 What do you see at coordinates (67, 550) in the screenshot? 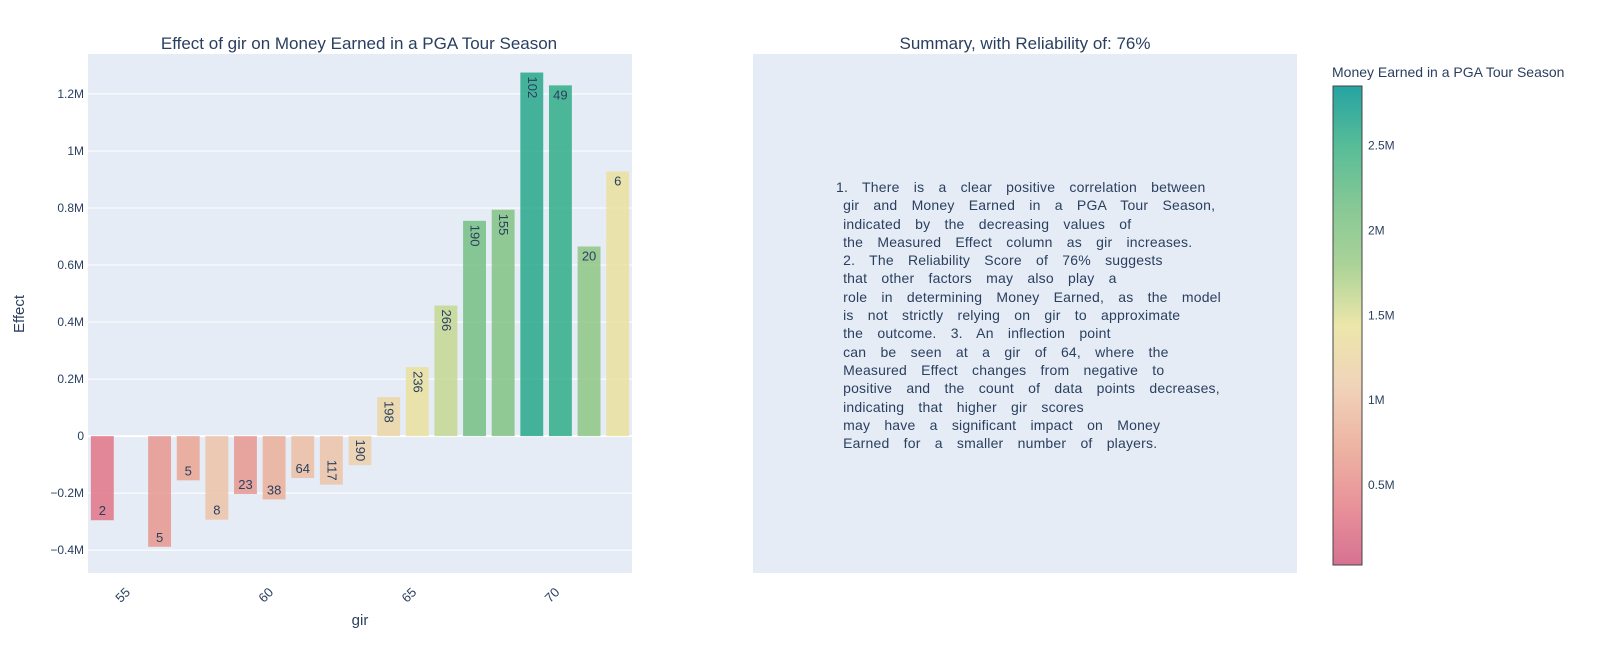
I see `y-tick-label: −0.4M` at bounding box center [67, 550].